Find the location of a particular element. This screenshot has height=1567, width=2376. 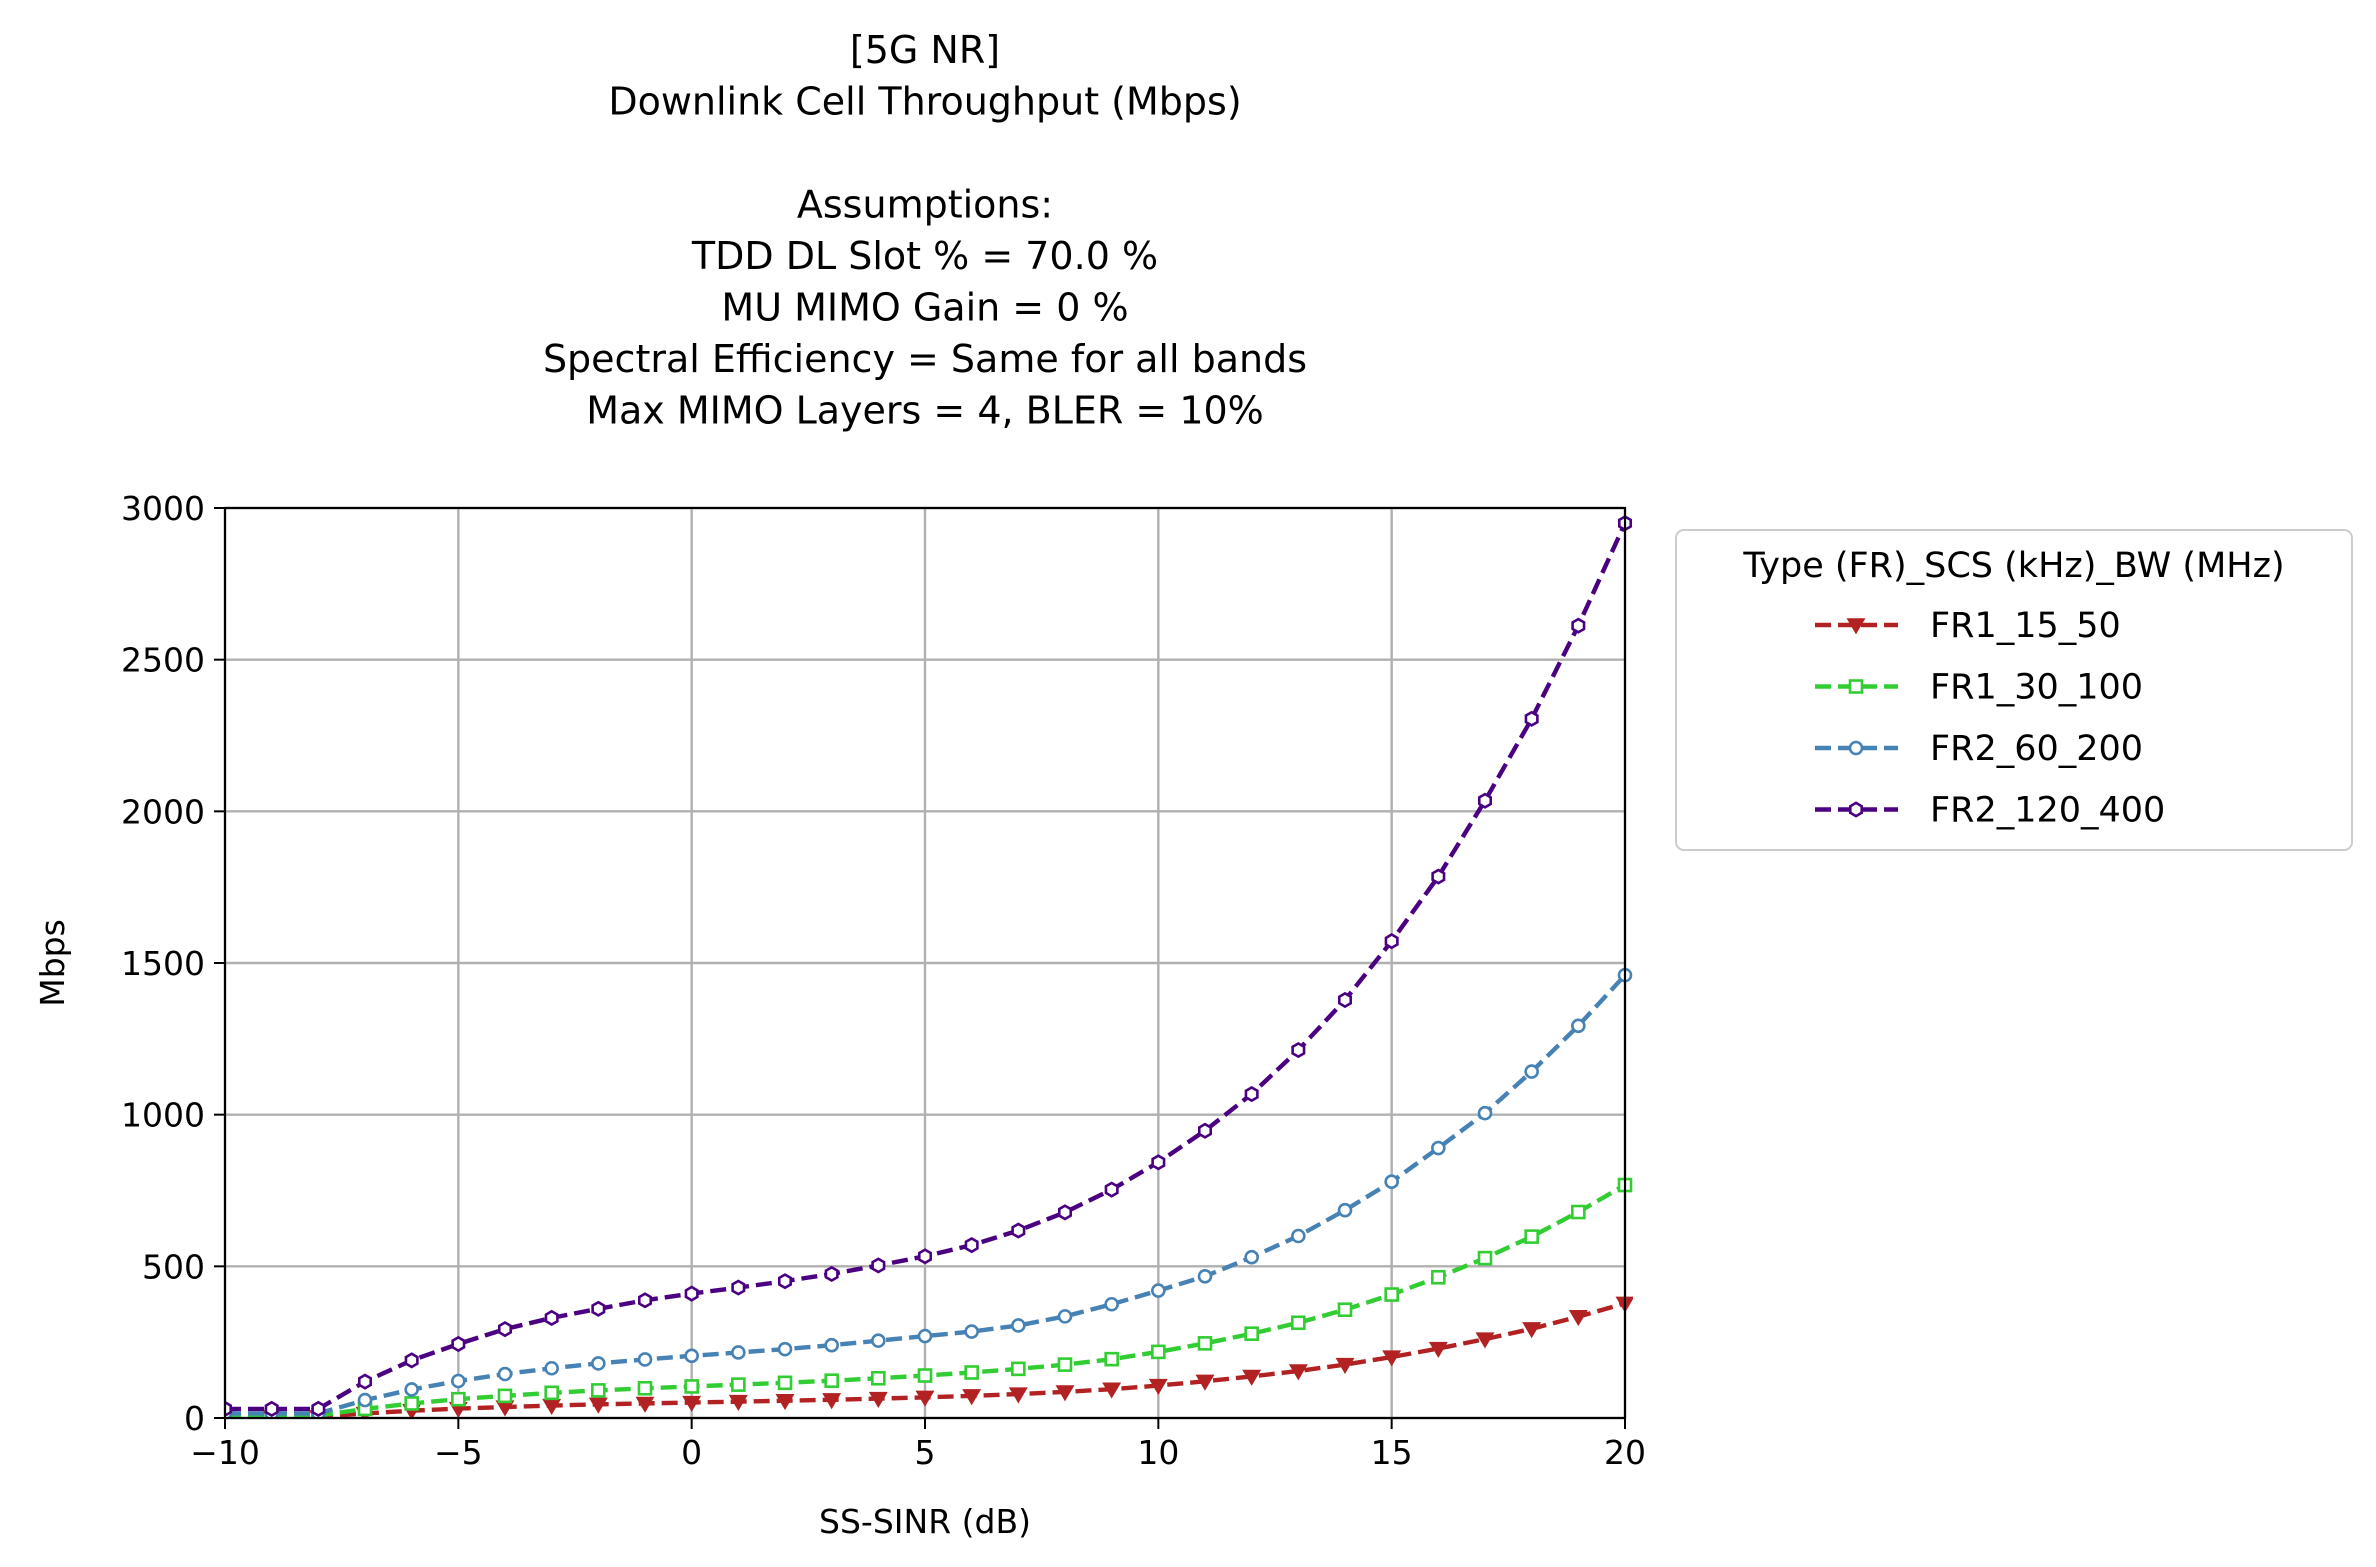

x-tick-label: −10 is located at coordinates (225, 1452).